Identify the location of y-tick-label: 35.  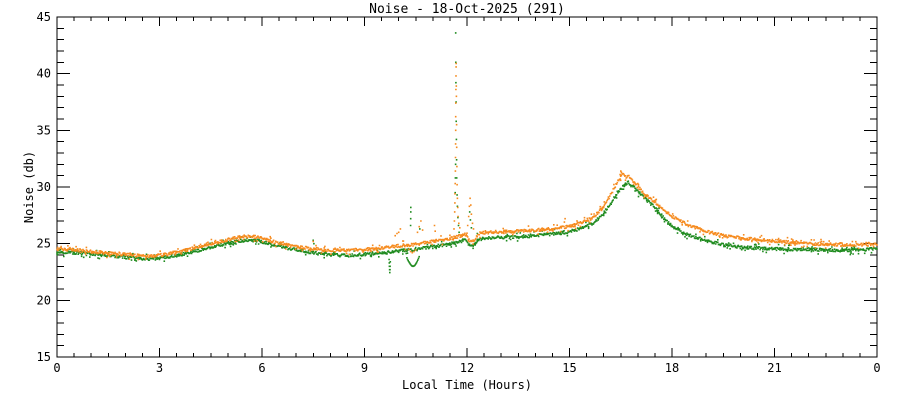
(44, 130).